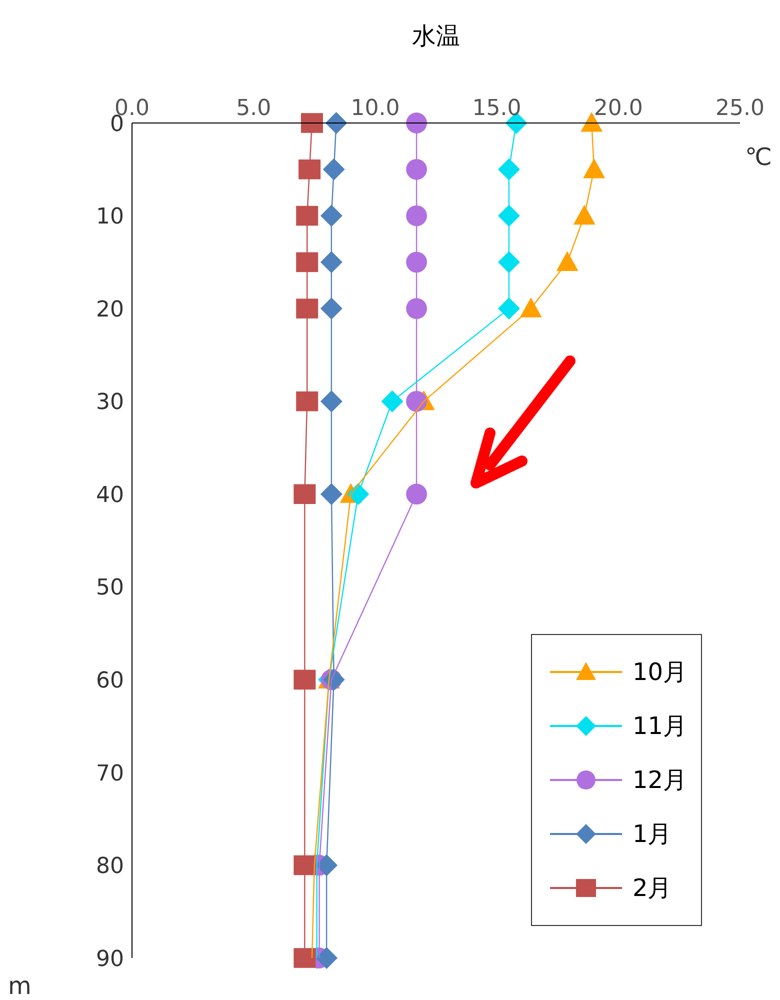 The height and width of the screenshot is (1000, 780). What do you see at coordinates (20, 986) in the screenshot?
I see `text: m` at bounding box center [20, 986].